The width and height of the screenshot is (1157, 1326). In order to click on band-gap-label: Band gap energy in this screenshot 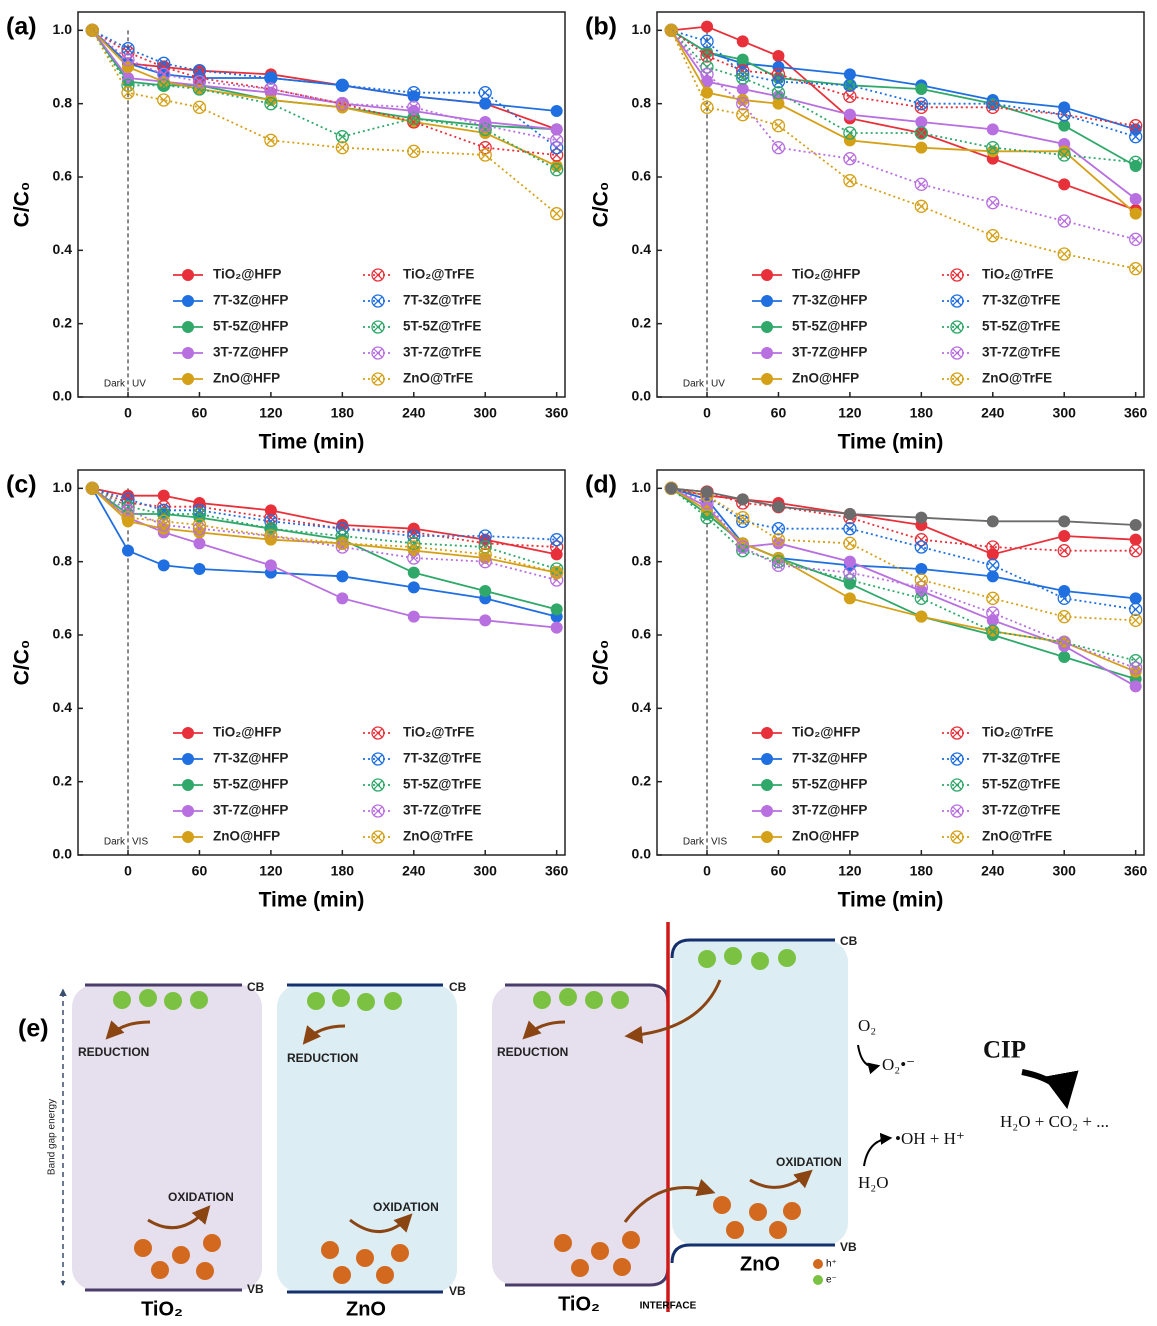, I will do `click(52, 1137)`.